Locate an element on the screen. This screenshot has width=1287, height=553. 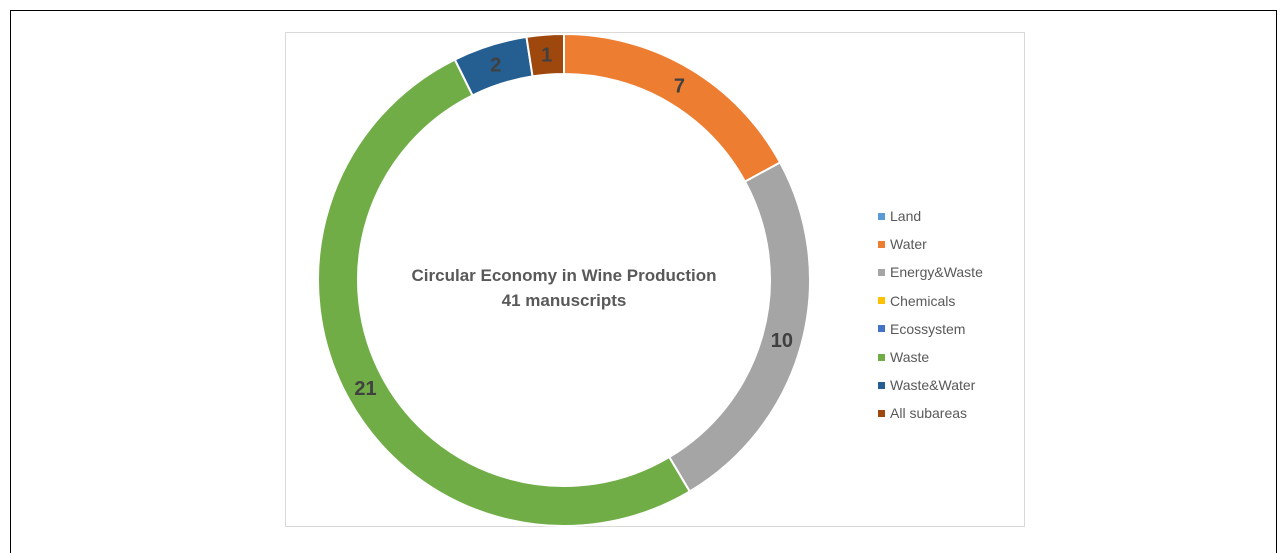
data-label-all-subareas: 1 is located at coordinates (546, 56).